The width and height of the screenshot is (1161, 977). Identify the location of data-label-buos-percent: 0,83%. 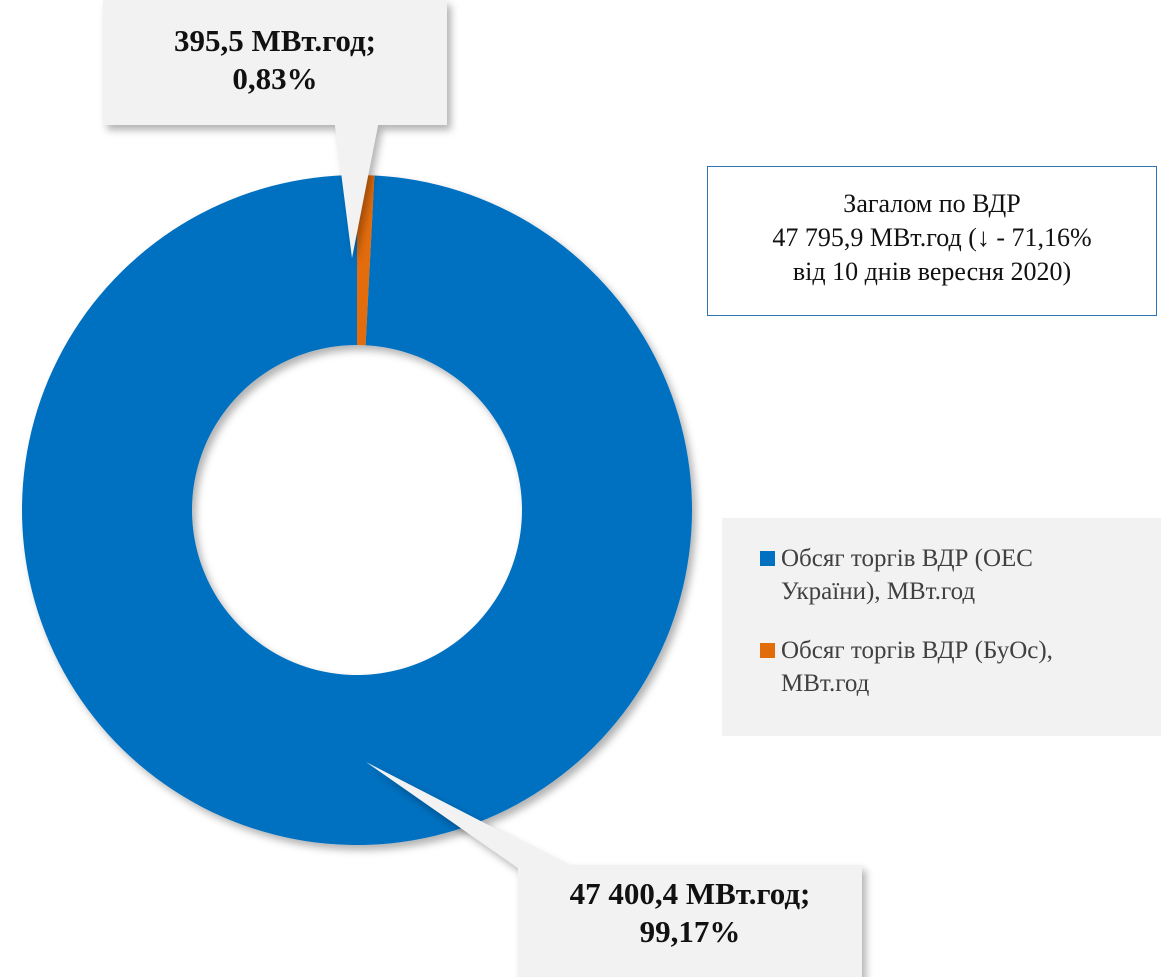
(275, 78).